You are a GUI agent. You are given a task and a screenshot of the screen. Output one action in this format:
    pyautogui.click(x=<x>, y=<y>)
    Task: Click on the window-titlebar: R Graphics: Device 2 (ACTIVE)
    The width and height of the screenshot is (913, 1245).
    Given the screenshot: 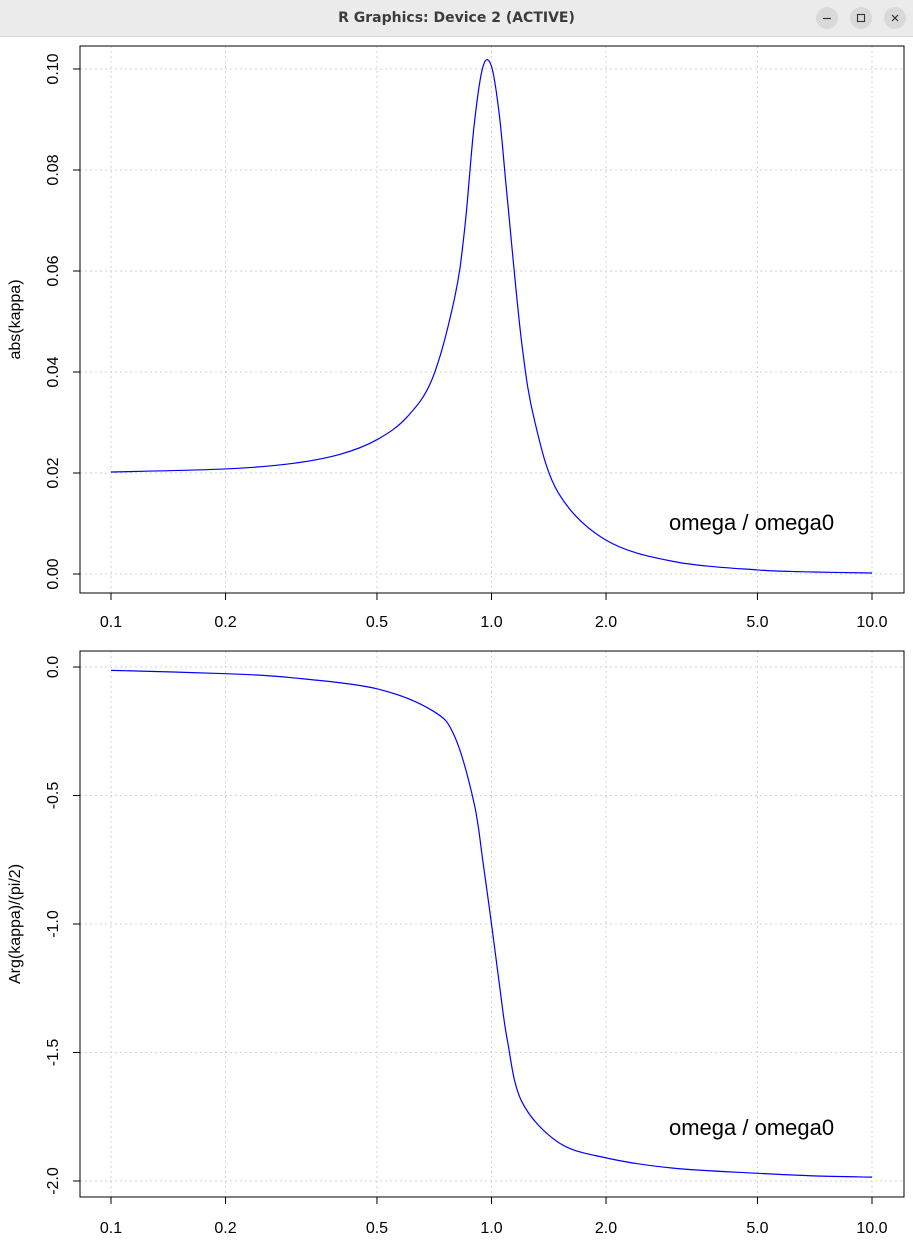 What is the action you would take?
    pyautogui.click(x=456, y=18)
    